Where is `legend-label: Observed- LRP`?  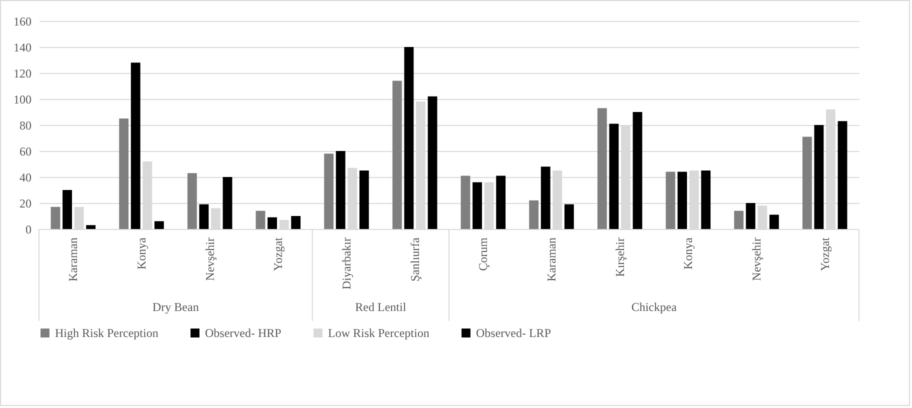
legend-label: Observed- LRP is located at coordinates (514, 333).